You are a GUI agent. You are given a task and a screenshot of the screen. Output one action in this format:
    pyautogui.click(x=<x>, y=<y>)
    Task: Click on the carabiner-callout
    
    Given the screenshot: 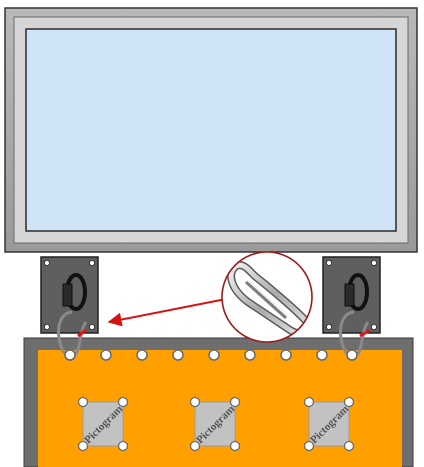 What is the action you would take?
    pyautogui.click(x=267, y=297)
    